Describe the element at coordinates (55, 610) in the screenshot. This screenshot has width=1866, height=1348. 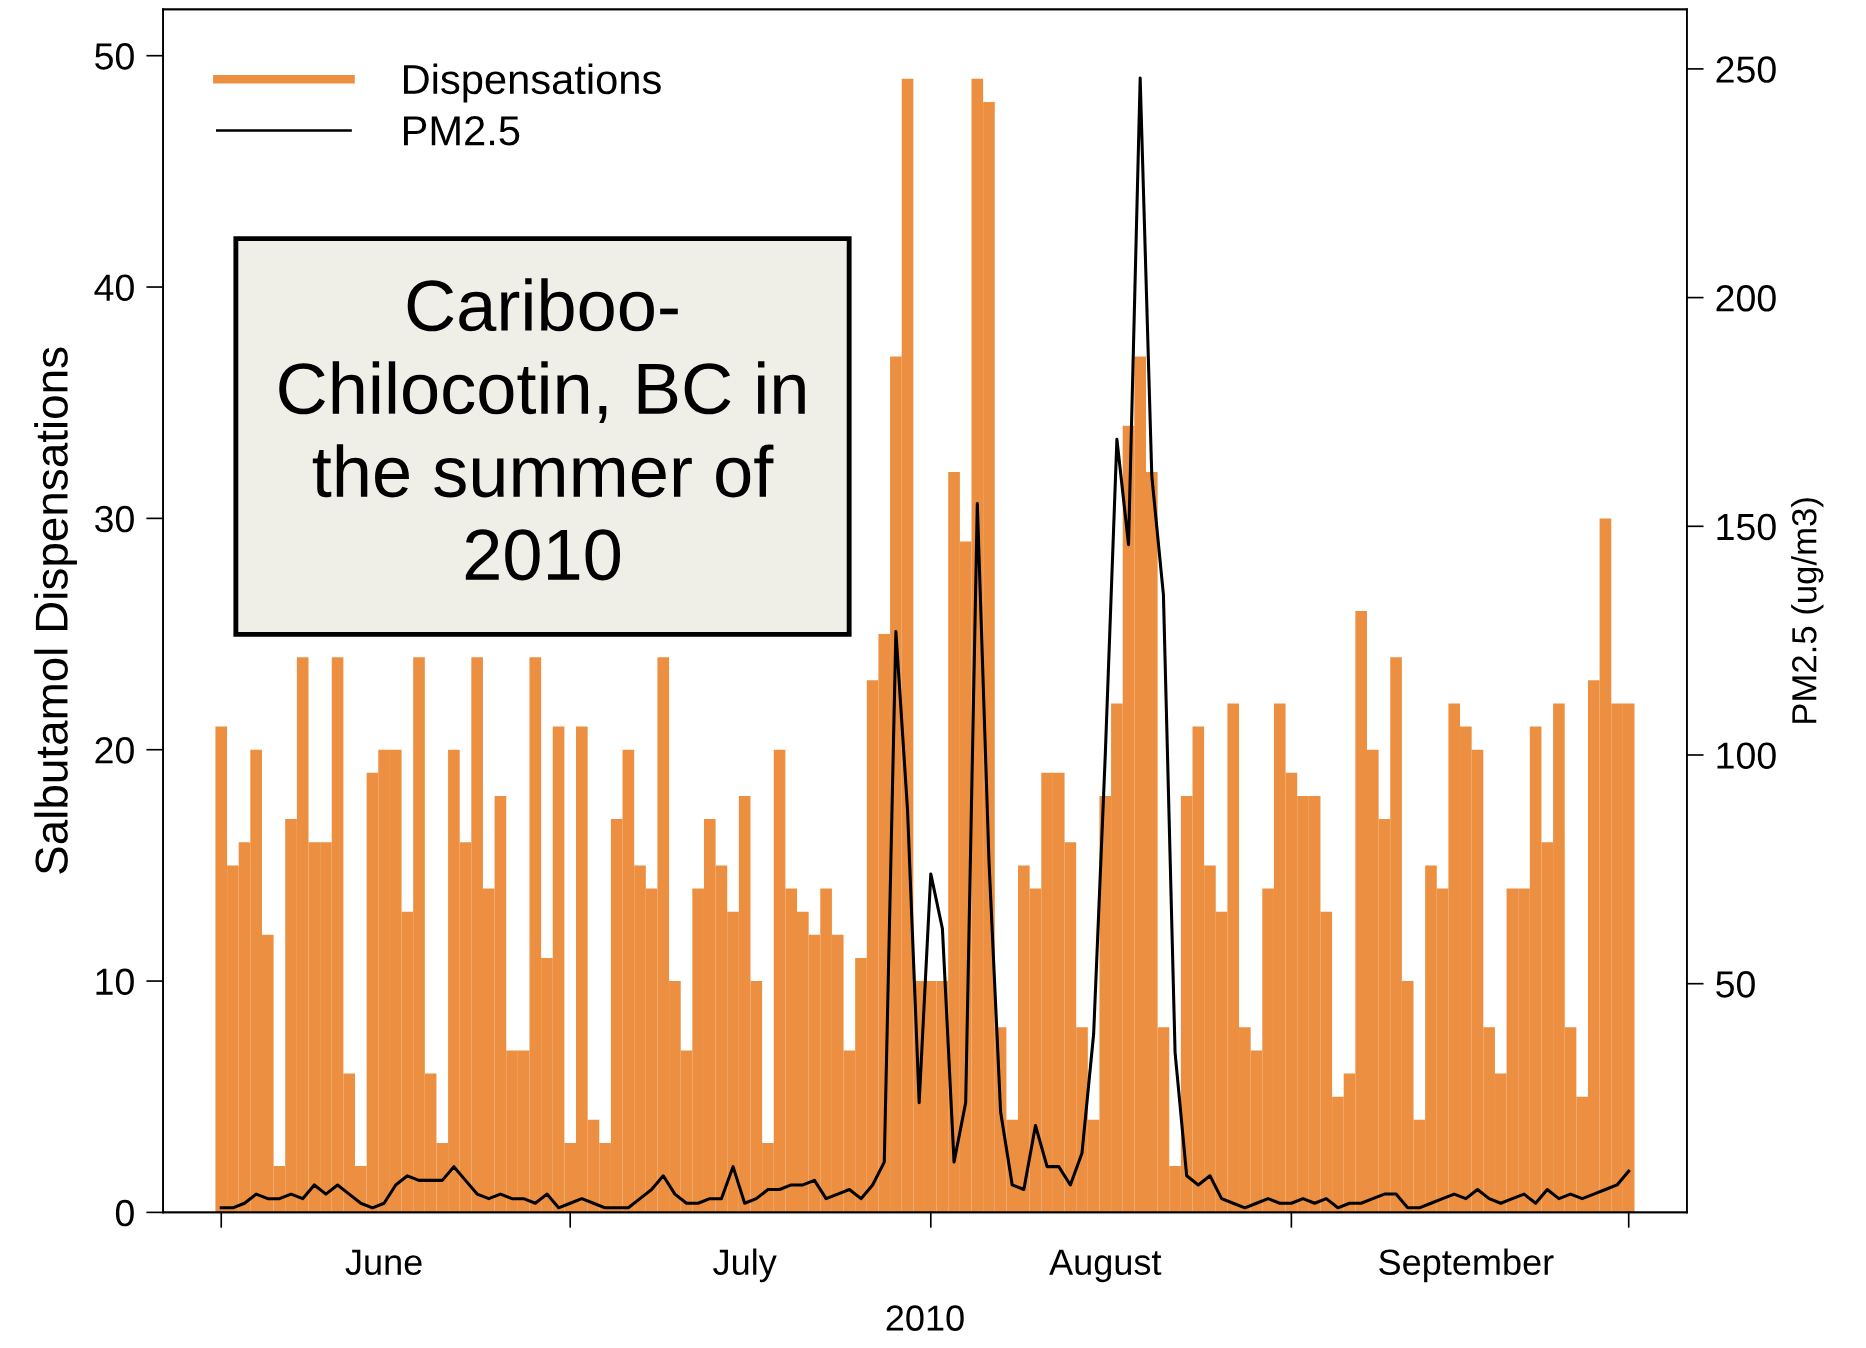
I see `y-axis-title: Salbutamol Dispensations` at that location.